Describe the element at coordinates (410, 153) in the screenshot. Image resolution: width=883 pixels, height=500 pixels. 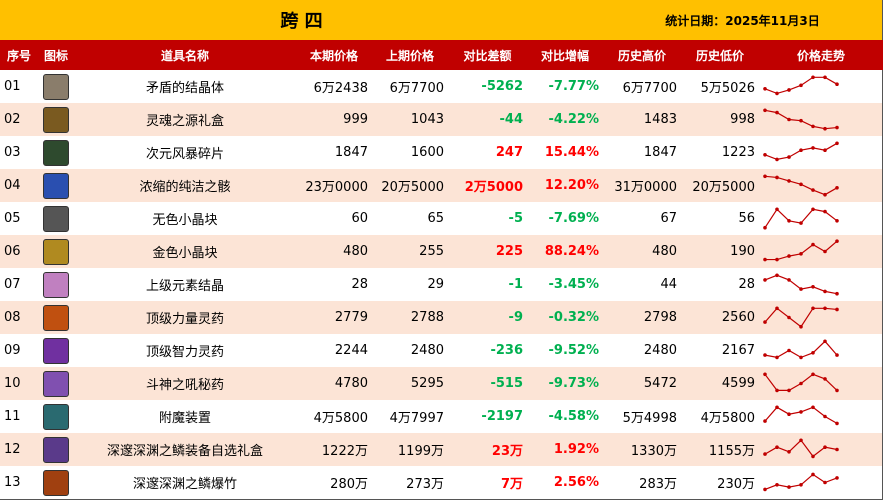
I see `price: 1600` at that location.